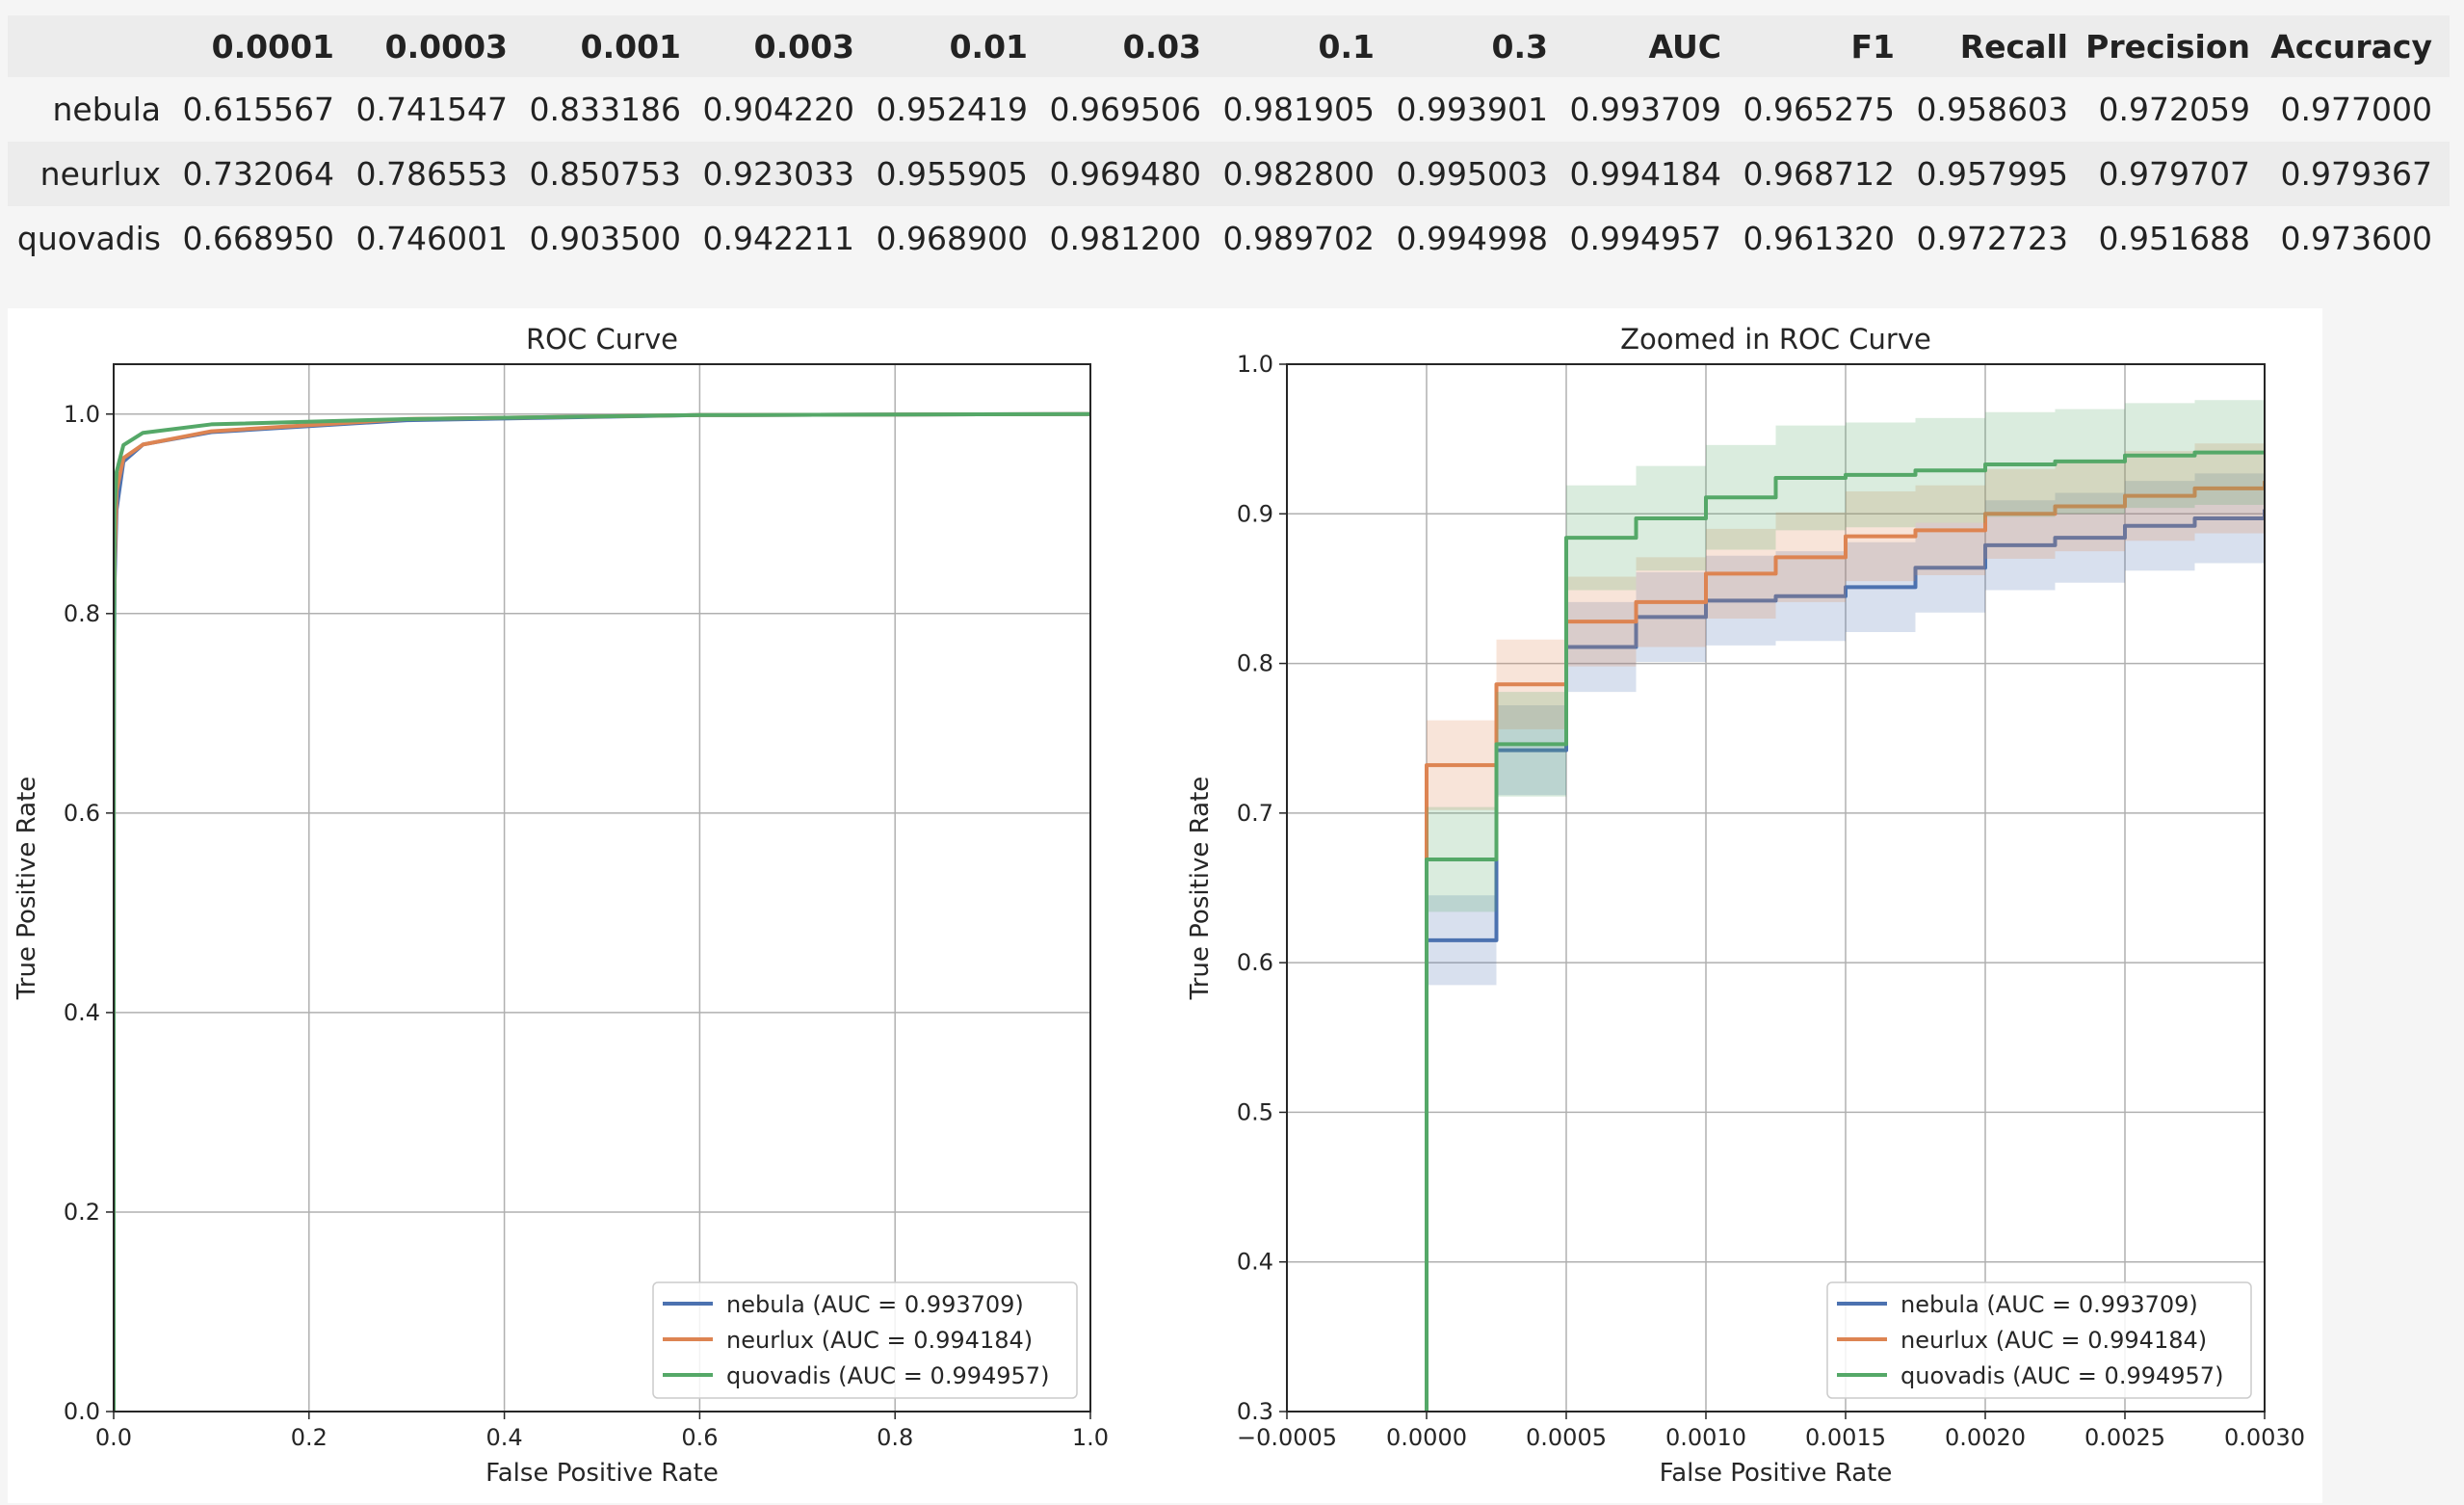 This screenshot has width=2464, height=1505. What do you see at coordinates (1992, 174) in the screenshot?
I see `table-cell: 0.957995` at bounding box center [1992, 174].